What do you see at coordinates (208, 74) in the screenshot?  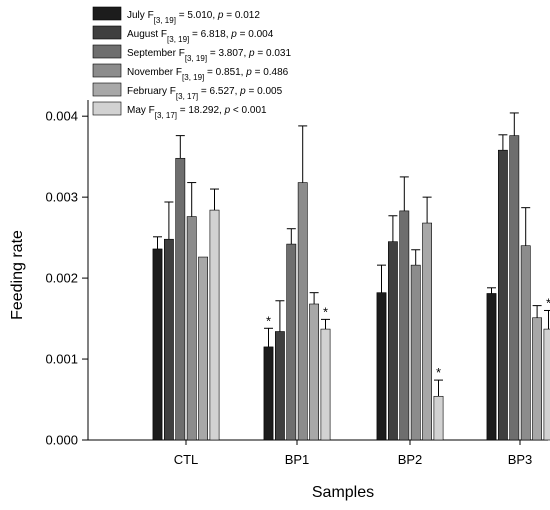 I see `legend-label: November F[3, 19] = 0.851, p = 0.486` at bounding box center [208, 74].